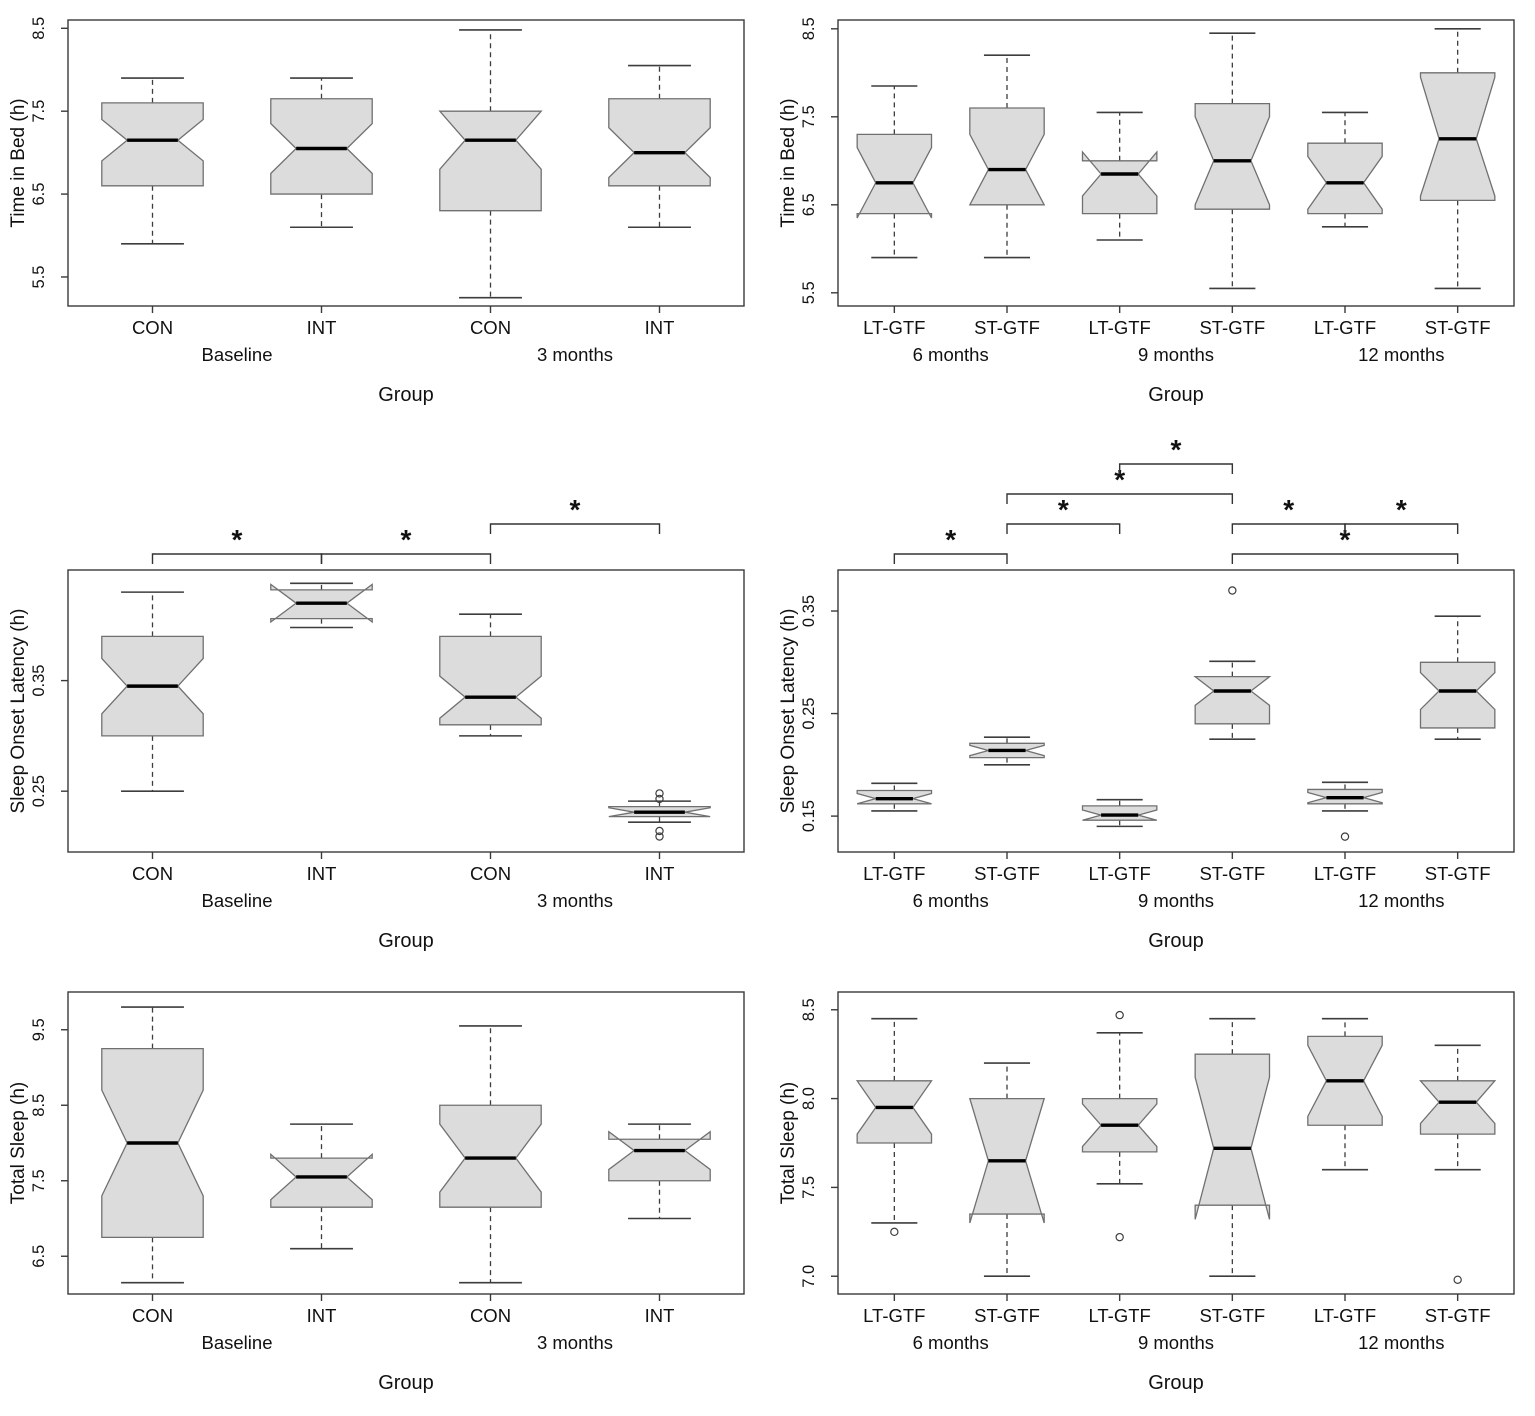 The width and height of the screenshot is (1535, 1416). I want to click on y-tick-label: 0.25, so click(809, 714).